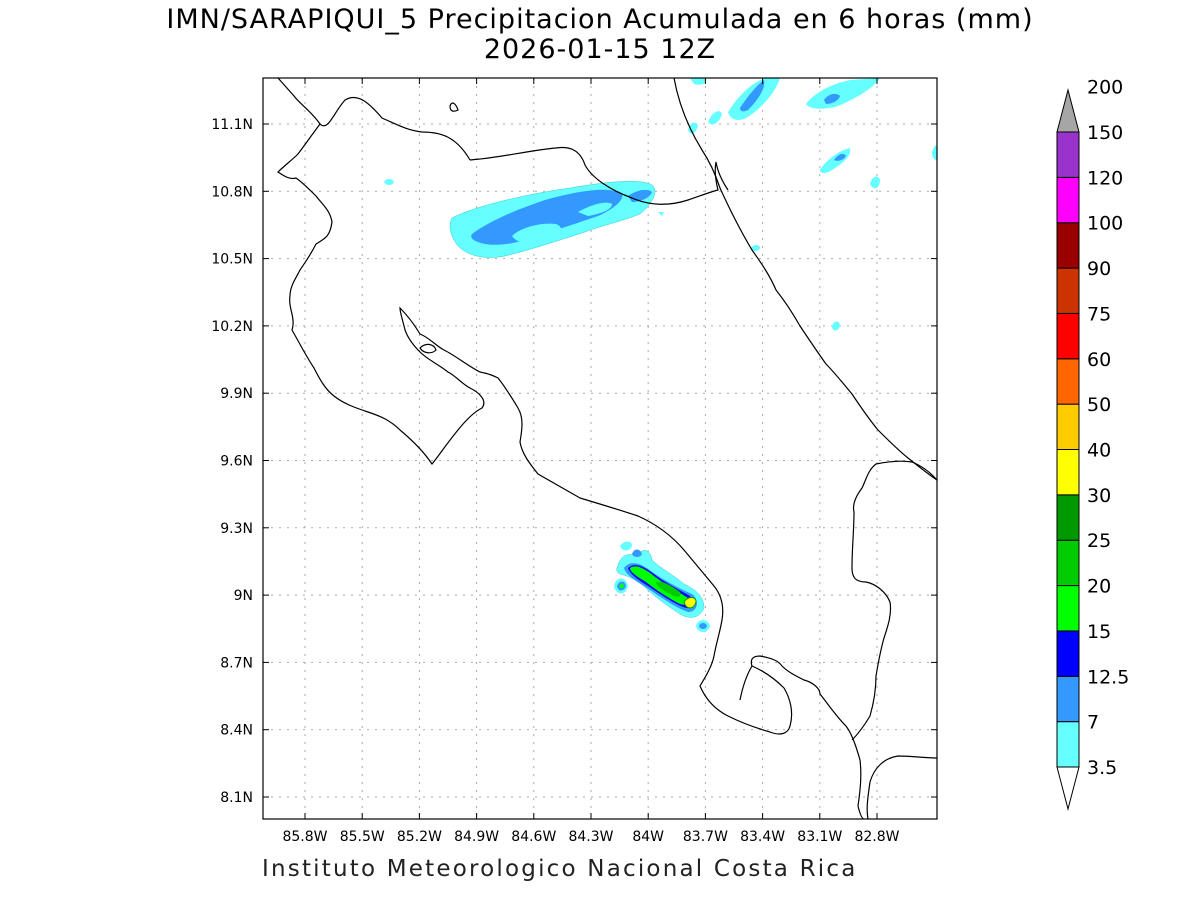  What do you see at coordinates (1093, 723) in the screenshot?
I see `colorbar-level-label: 7` at bounding box center [1093, 723].